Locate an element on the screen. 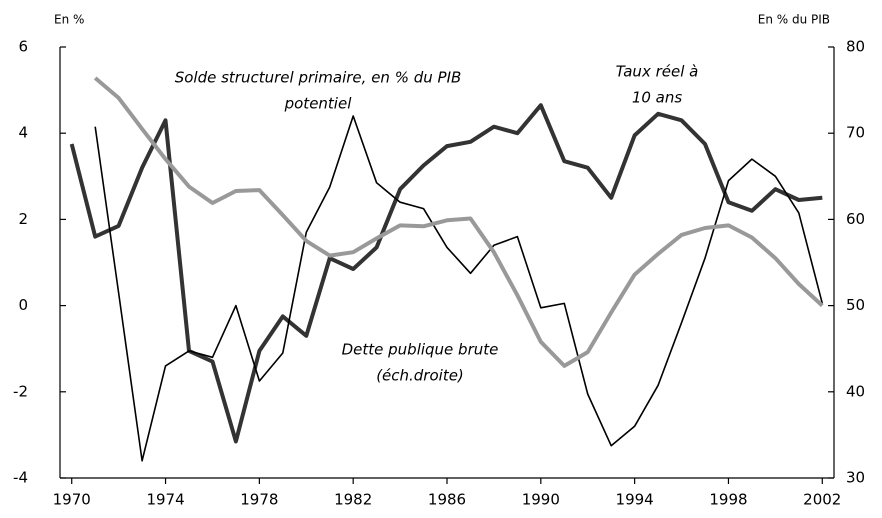  y2-tick-label: 30 is located at coordinates (855, 478).